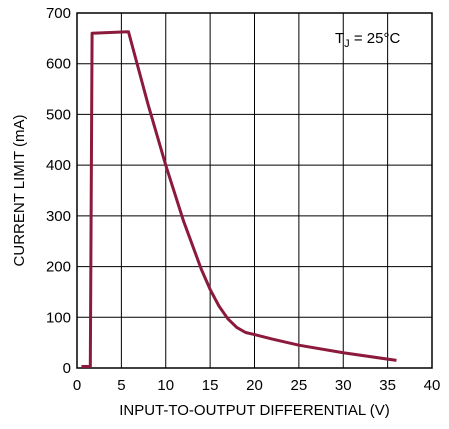 The image size is (449, 429). I want to click on y-tick-label: 0, so click(67, 368).